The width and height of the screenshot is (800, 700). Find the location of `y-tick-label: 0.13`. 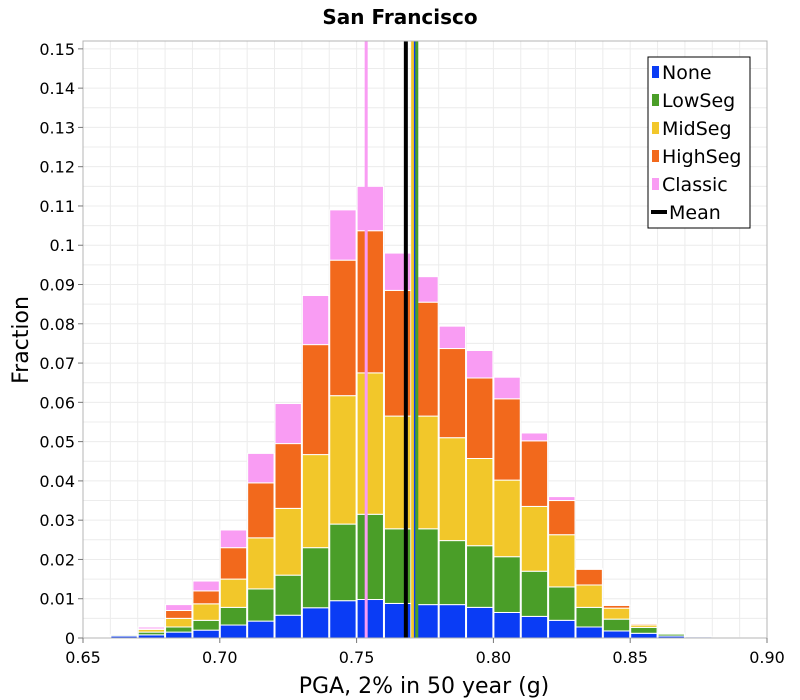

y-tick-label: 0.13 is located at coordinates (57, 127).